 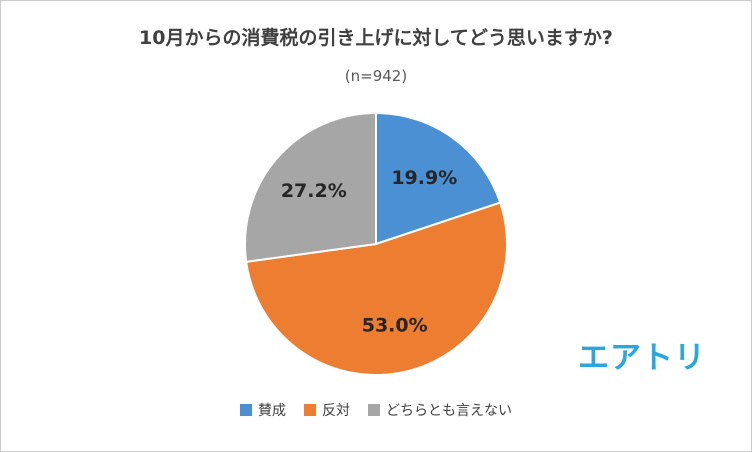 What do you see at coordinates (395, 325) in the screenshot?
I see `pie-data-label-1: 53.0%` at bounding box center [395, 325].